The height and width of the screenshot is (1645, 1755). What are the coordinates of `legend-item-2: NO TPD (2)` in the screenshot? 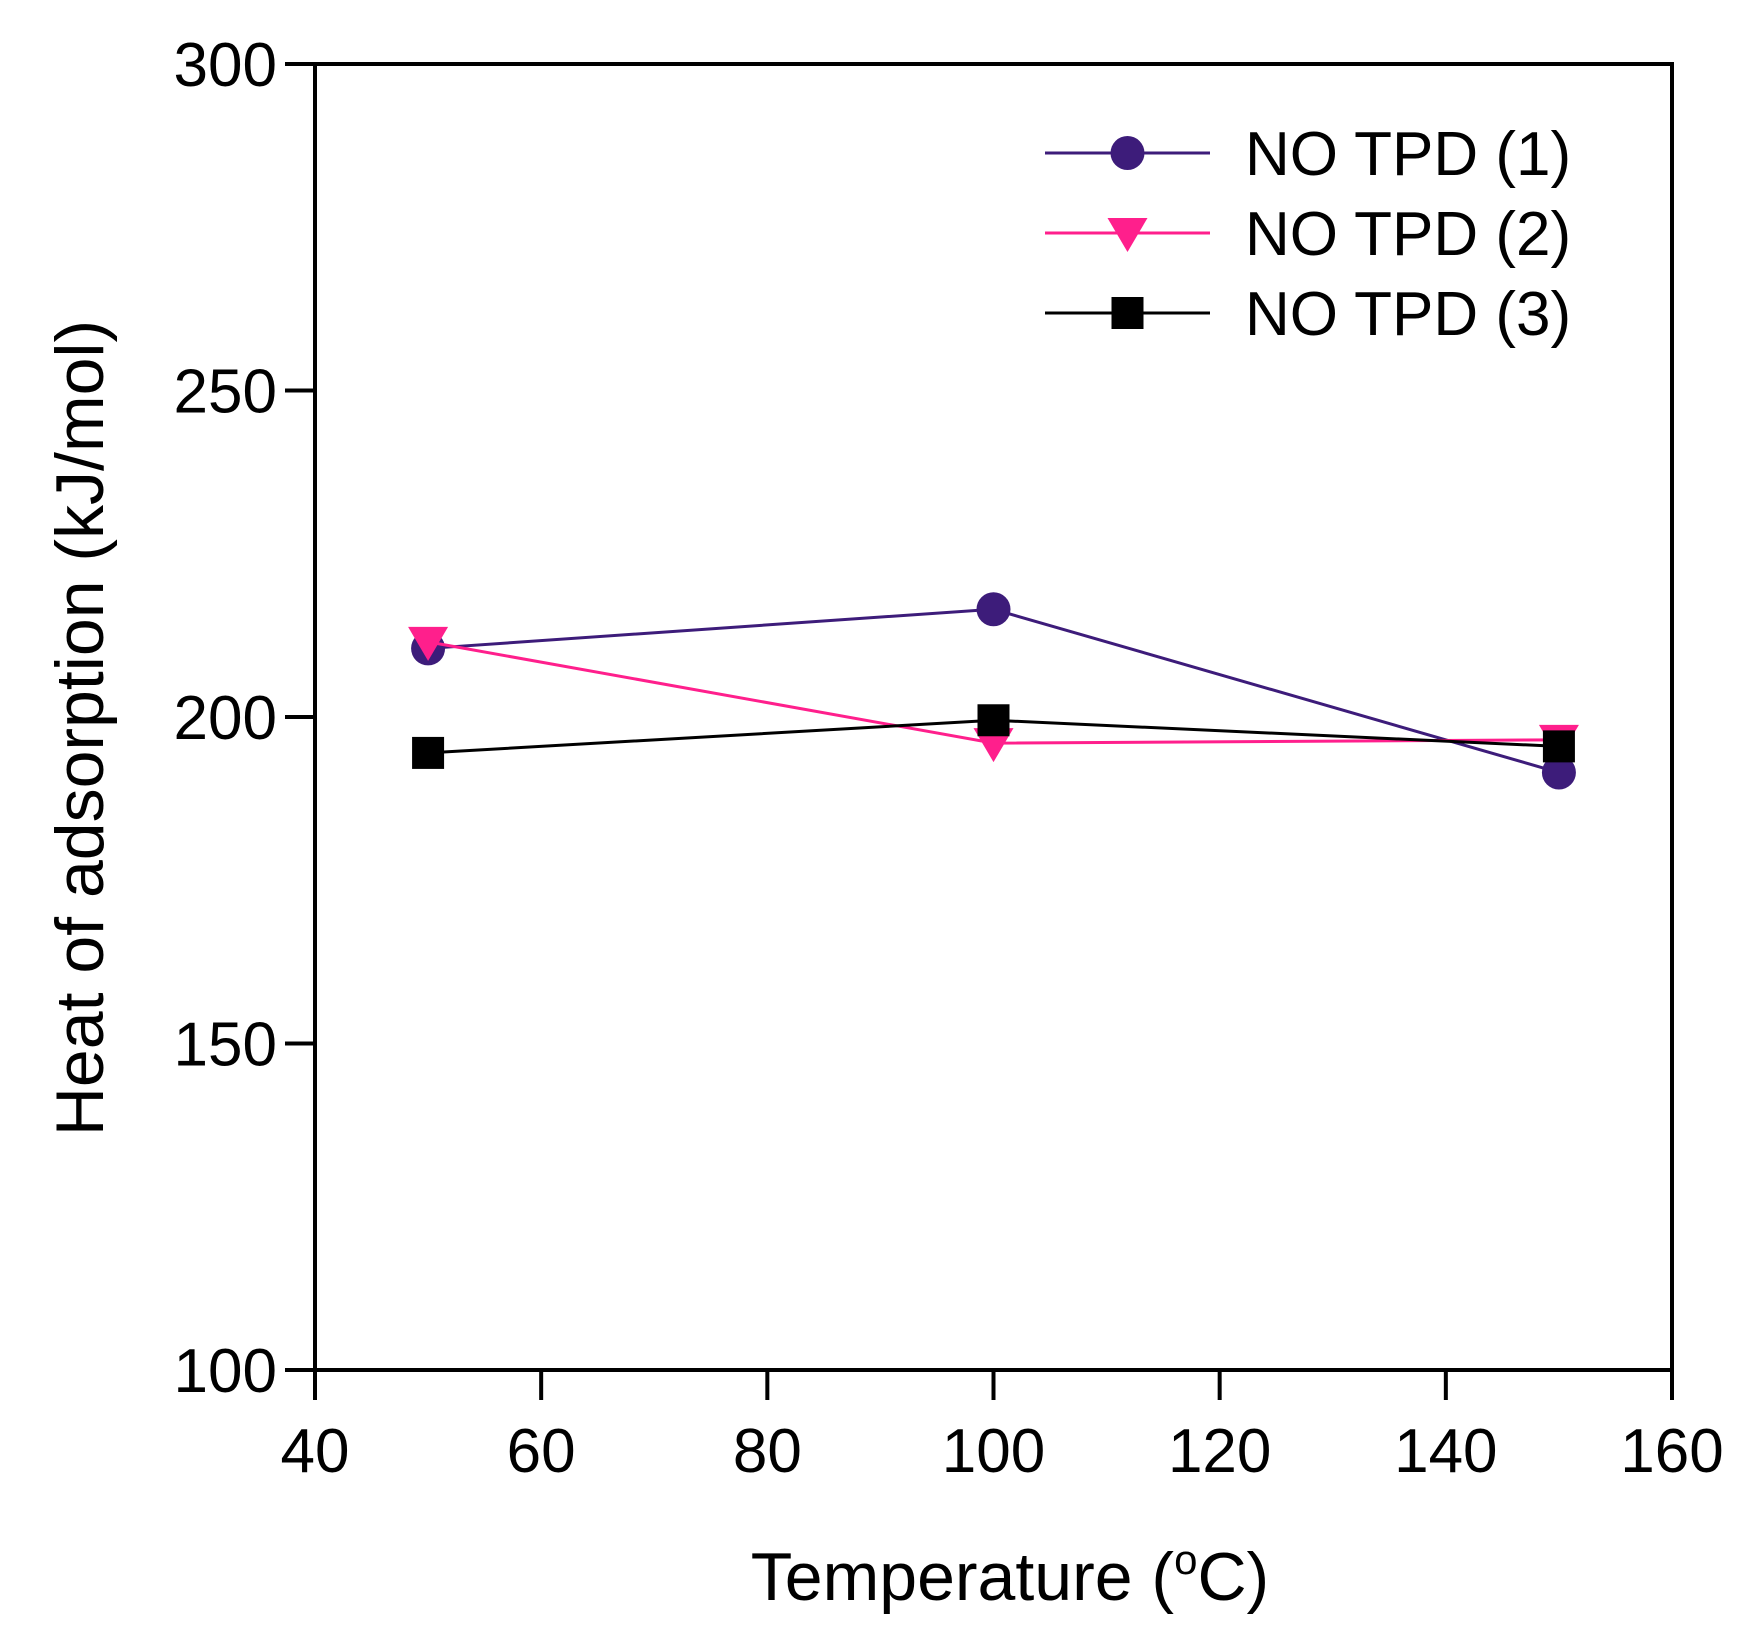 It's located at (1308, 234).